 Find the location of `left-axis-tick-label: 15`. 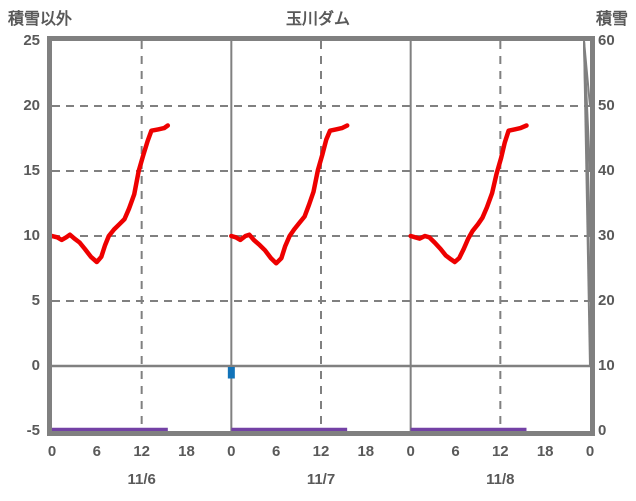

left-axis-tick-label: 15 is located at coordinates (31, 170).